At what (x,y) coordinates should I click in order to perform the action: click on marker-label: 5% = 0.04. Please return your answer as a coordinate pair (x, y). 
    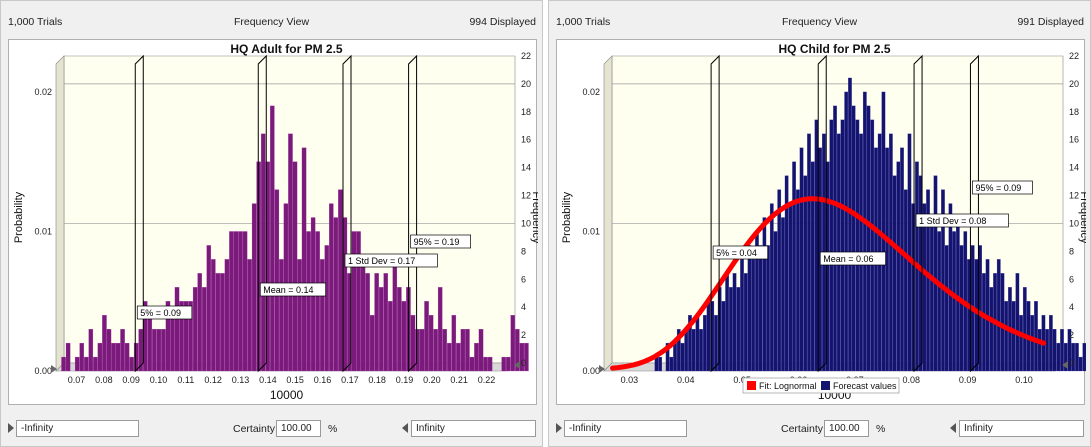
    Looking at the image, I should click on (736, 253).